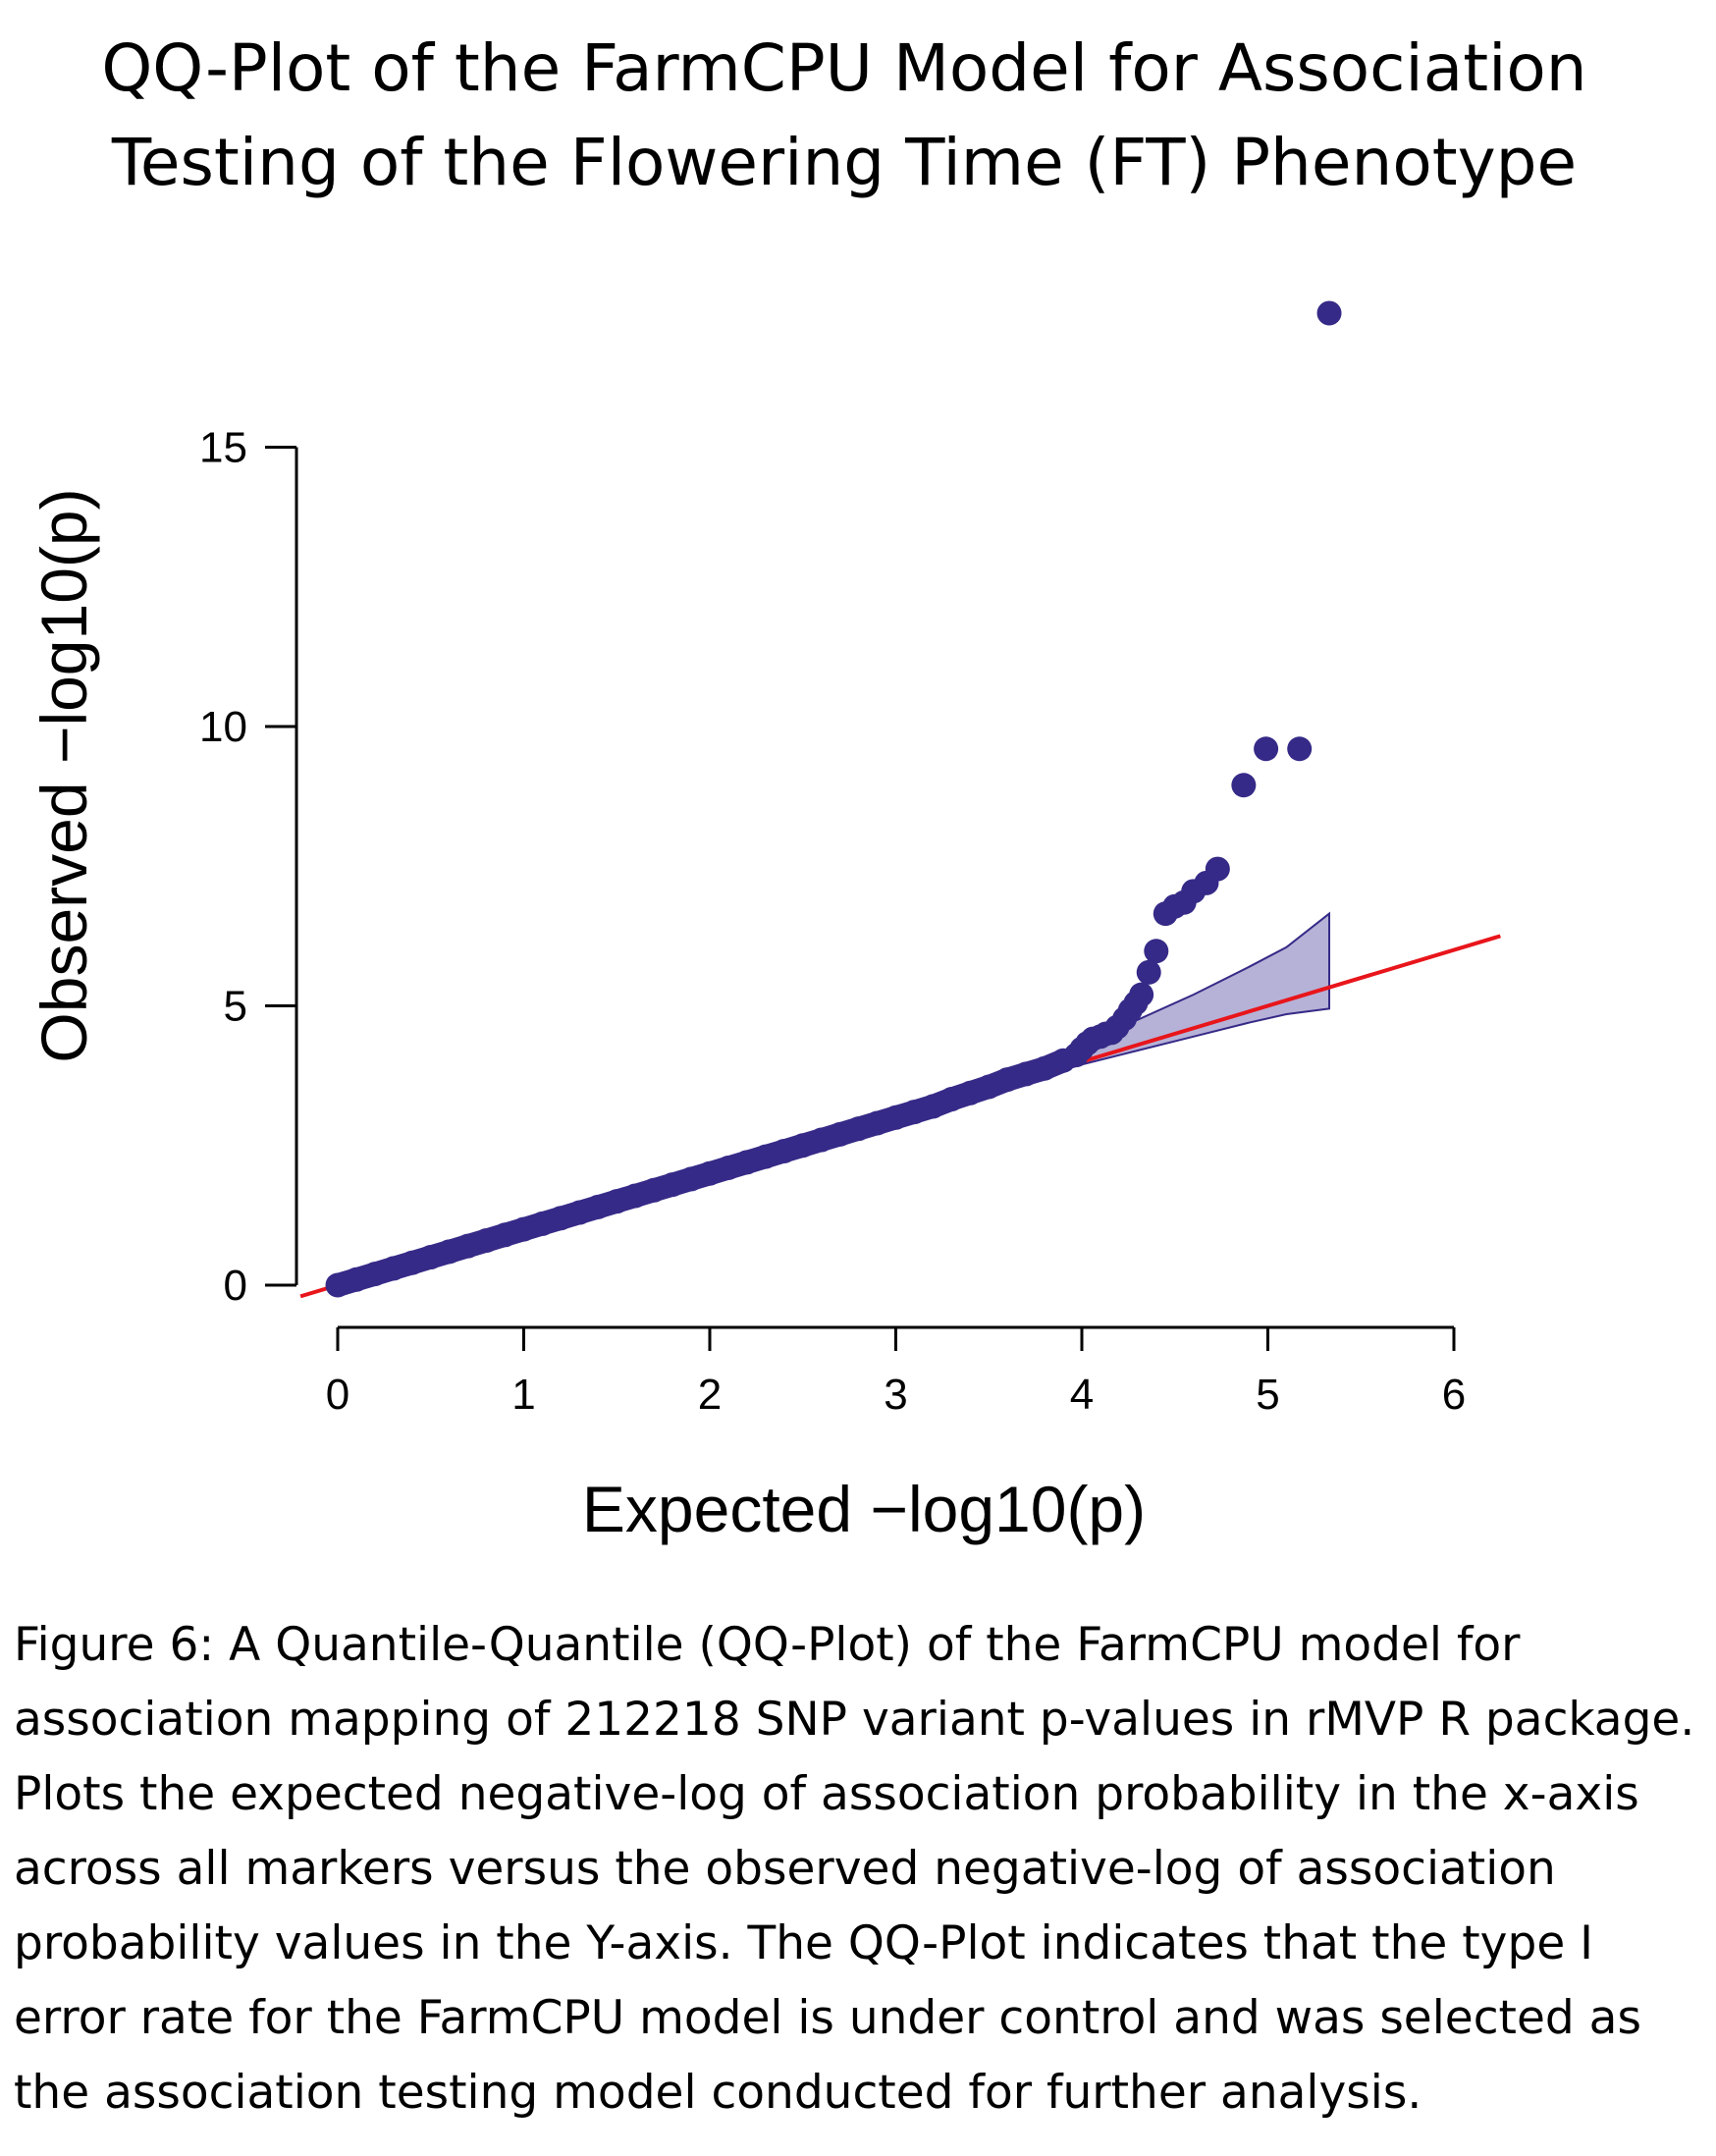 Image resolution: width=1716 pixels, height=2156 pixels. I want to click on x-tick-label: 6, so click(1454, 1395).